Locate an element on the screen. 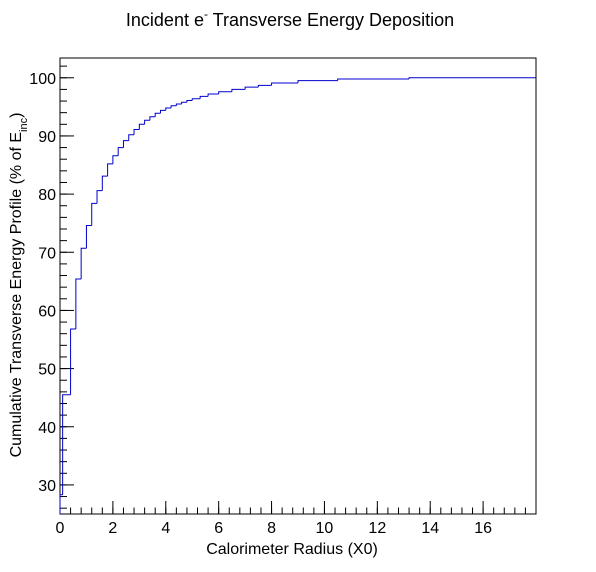 The width and height of the screenshot is (596, 572). y-tick-label: 50 is located at coordinates (47, 370).